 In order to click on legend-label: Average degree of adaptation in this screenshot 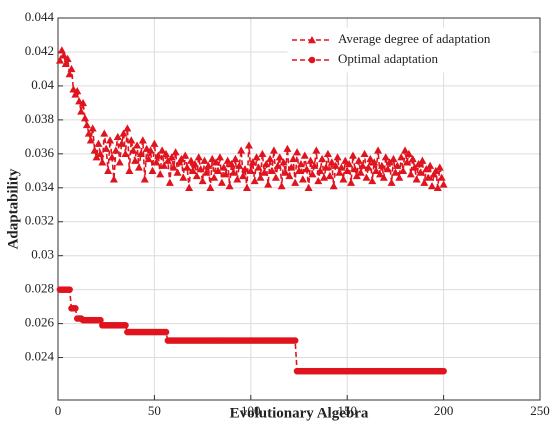, I will do `click(414, 38)`.